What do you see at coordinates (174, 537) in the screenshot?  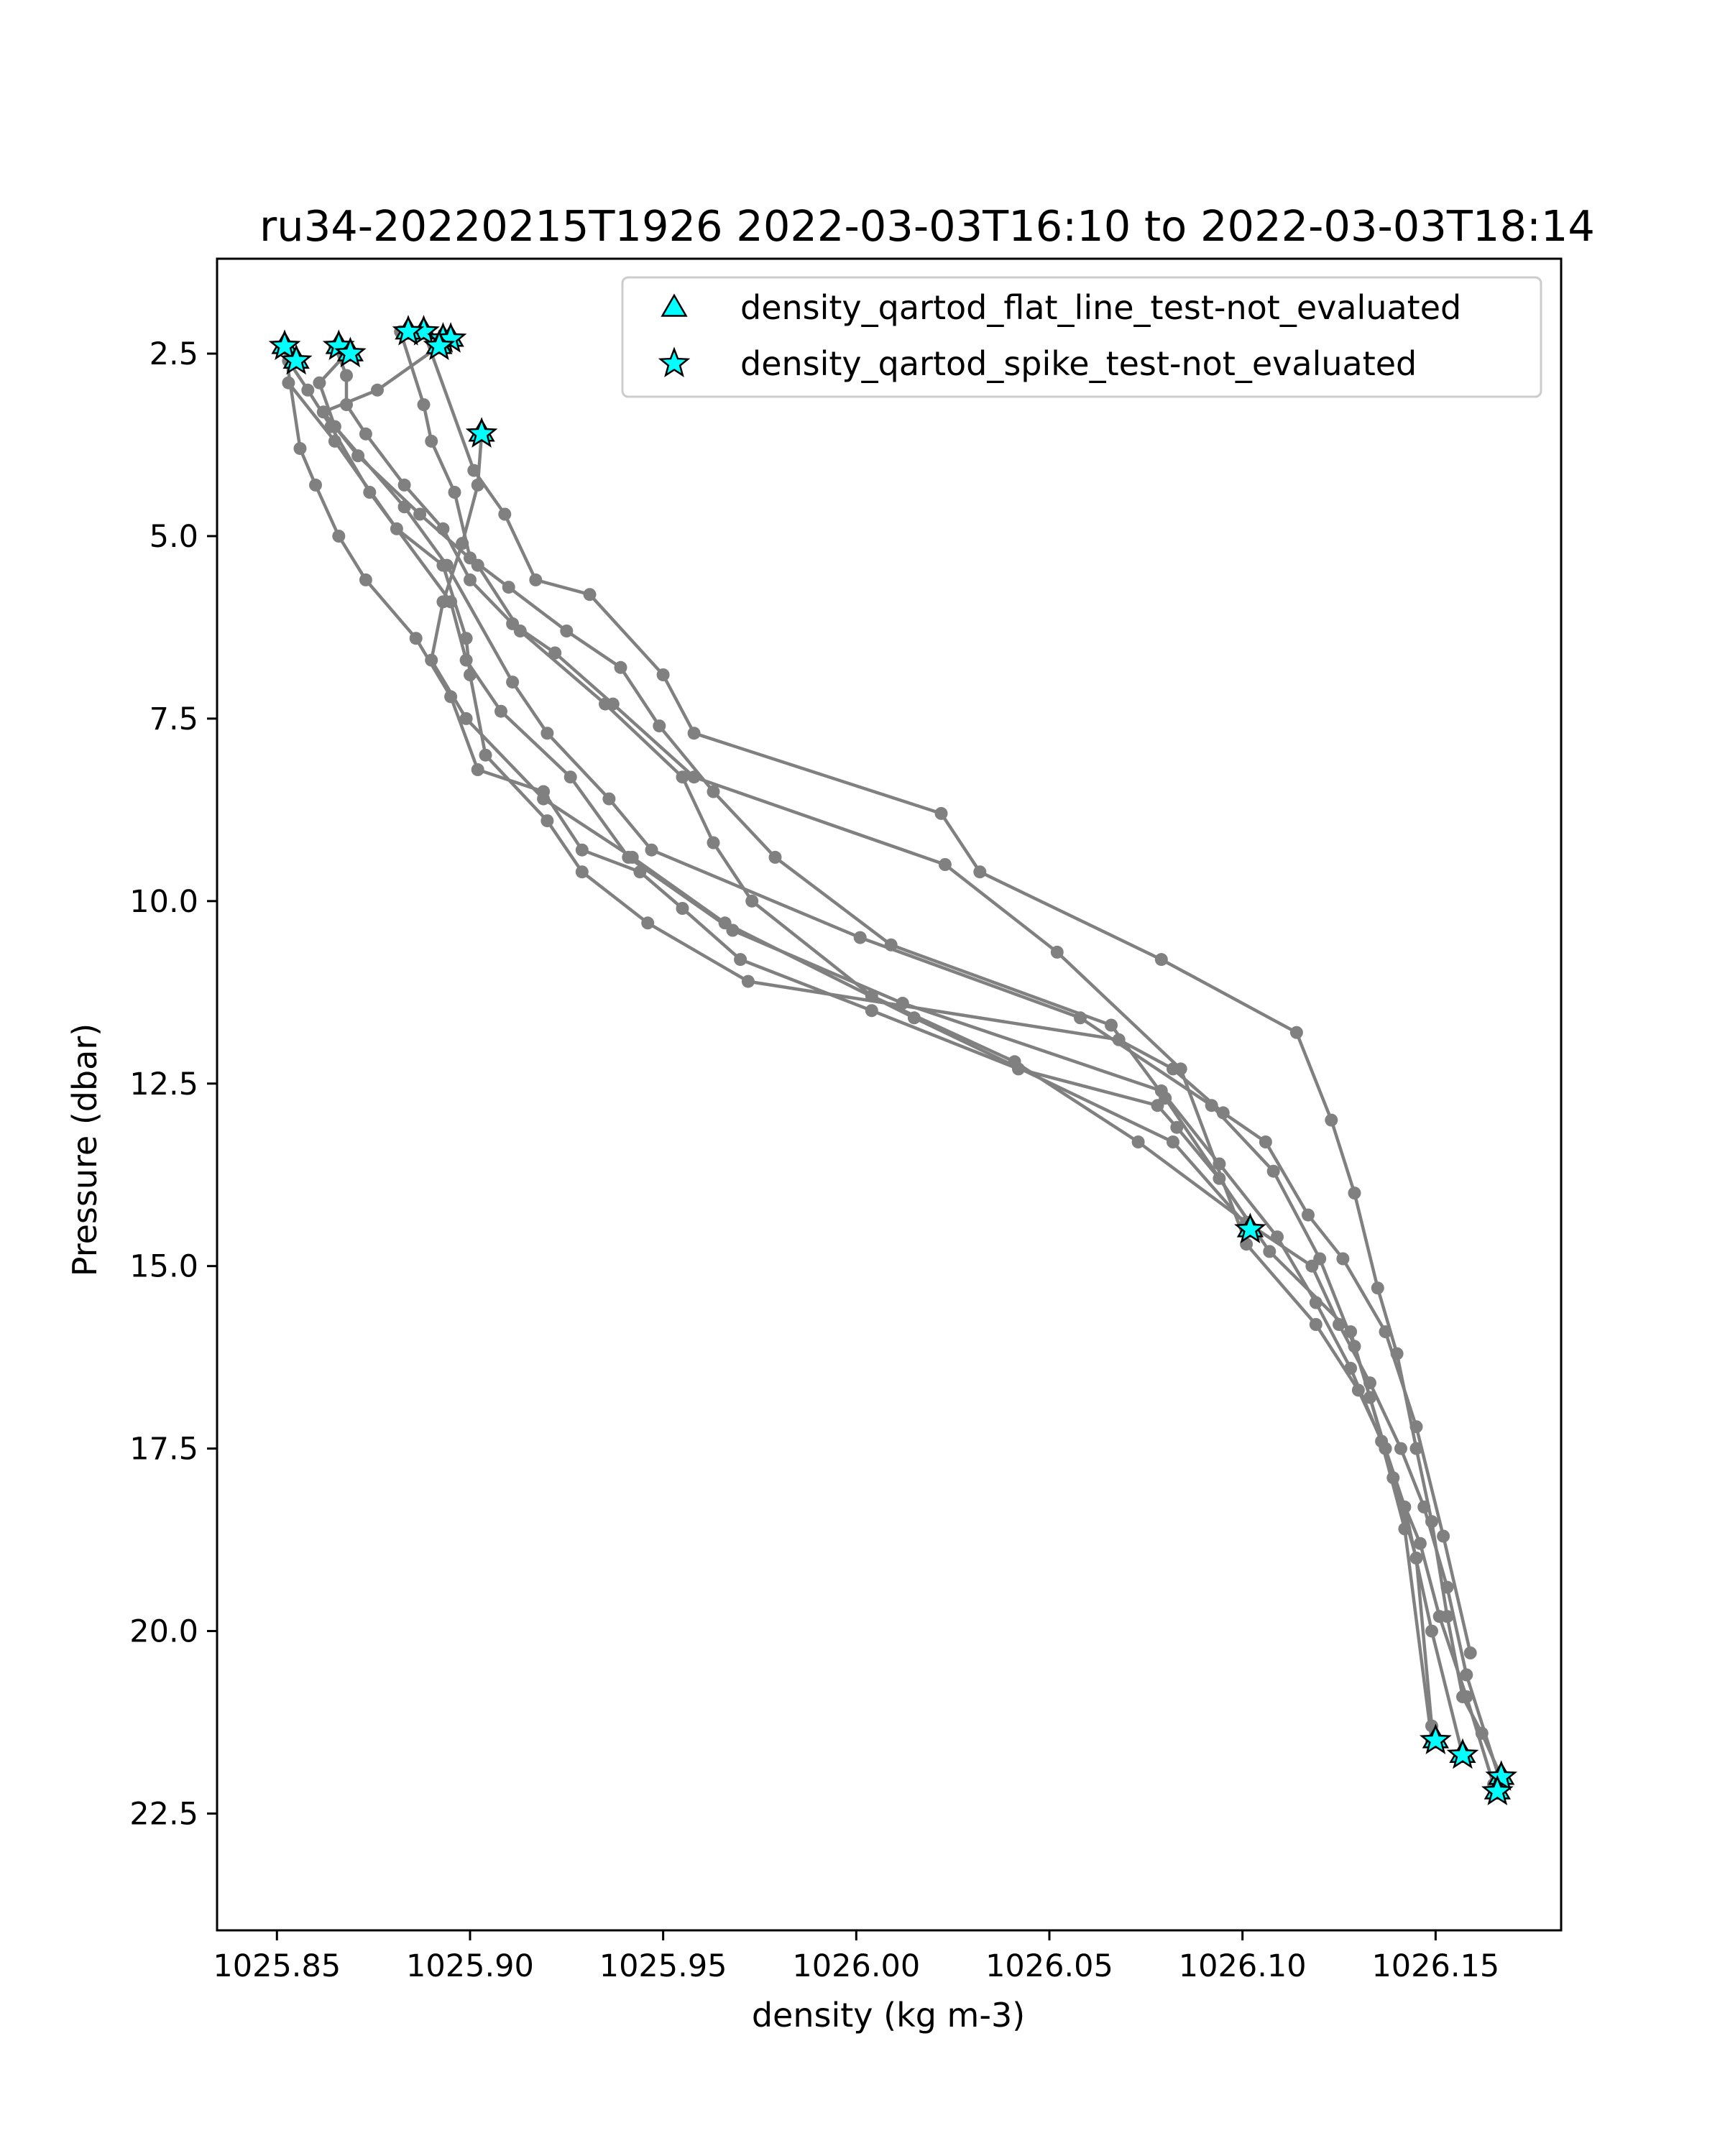 I see `y-tick-label: 5.0` at bounding box center [174, 537].